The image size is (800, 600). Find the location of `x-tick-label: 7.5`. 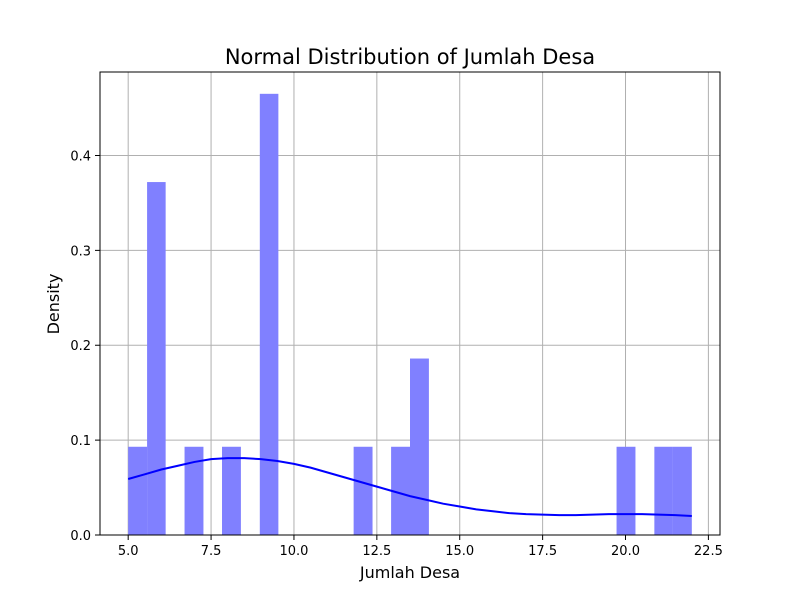

x-tick-label: 7.5 is located at coordinates (211, 551).